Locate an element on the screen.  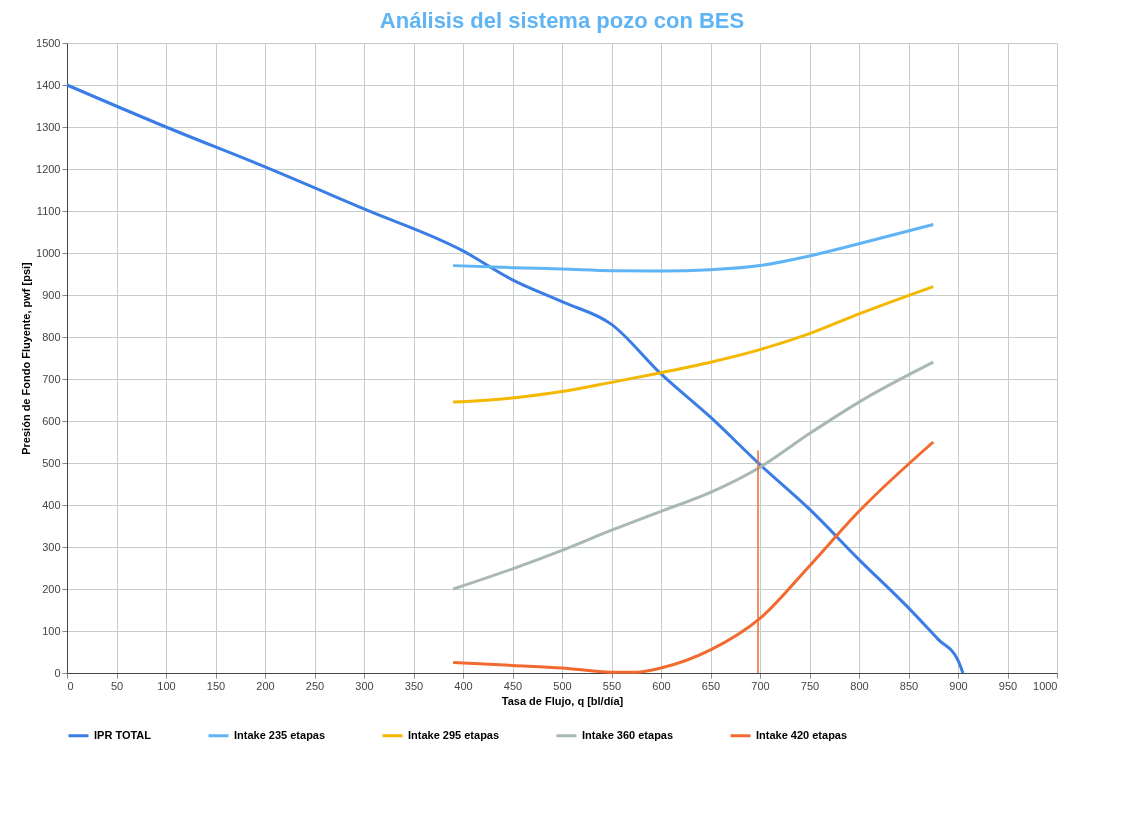
x-tick-label: 400 is located at coordinates (463, 685).